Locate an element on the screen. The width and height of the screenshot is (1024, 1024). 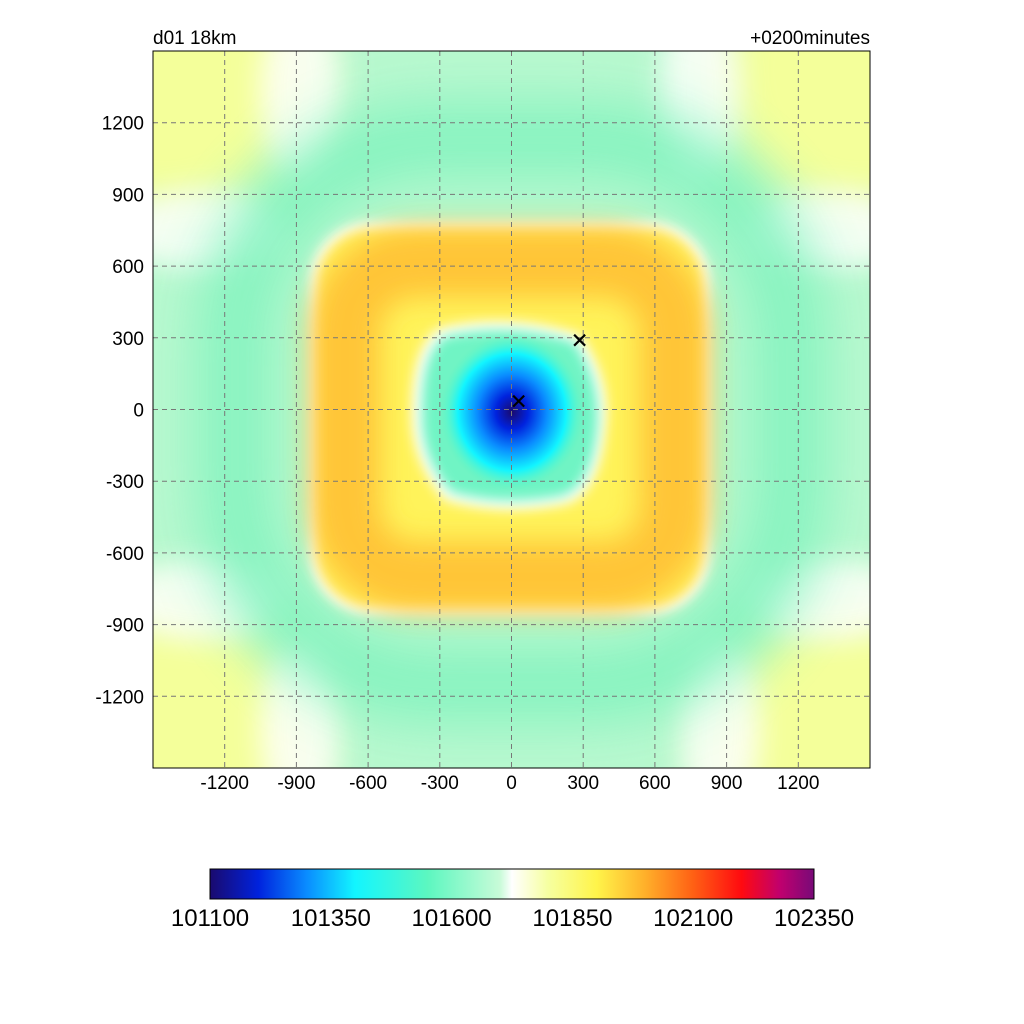
y-tick-label: 600 is located at coordinates (128, 267).